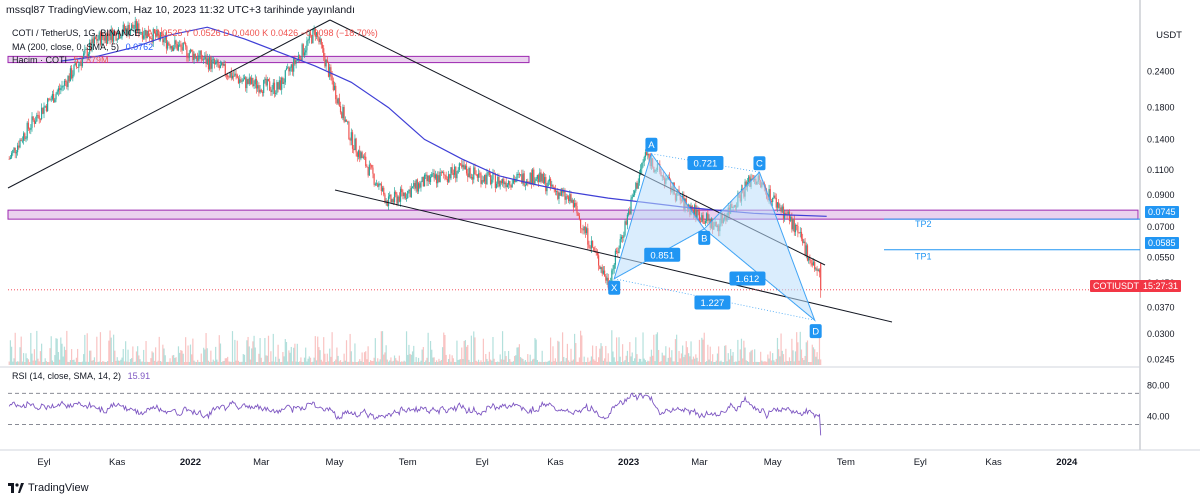 This screenshot has height=499, width=1200. I want to click on volume-bars, so click(415, 347).